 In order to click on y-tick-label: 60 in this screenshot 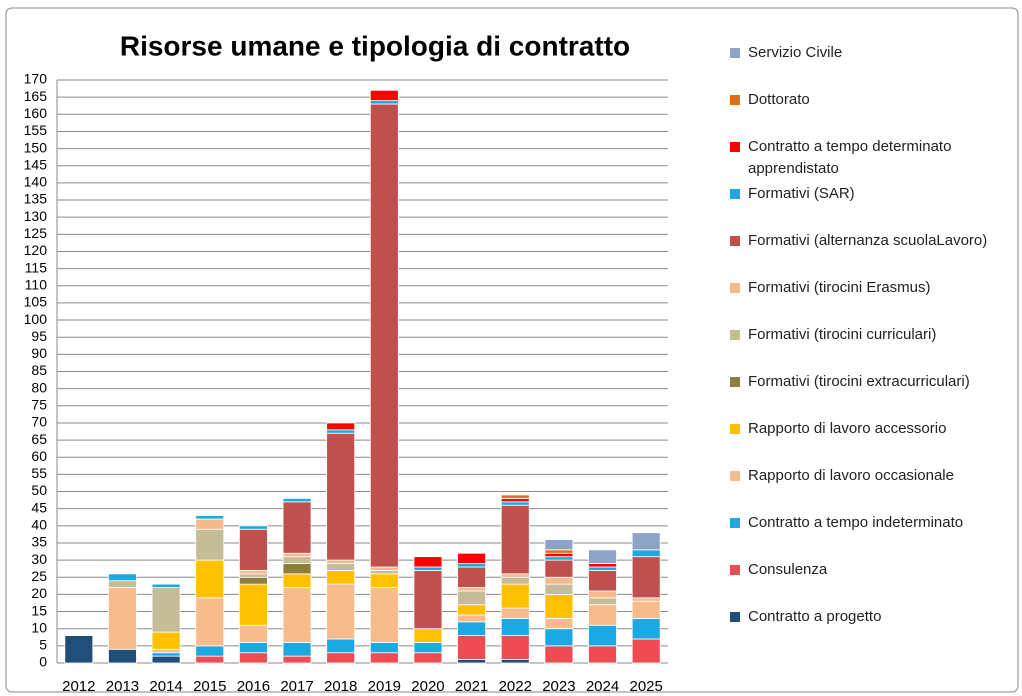, I will do `click(39, 456)`.